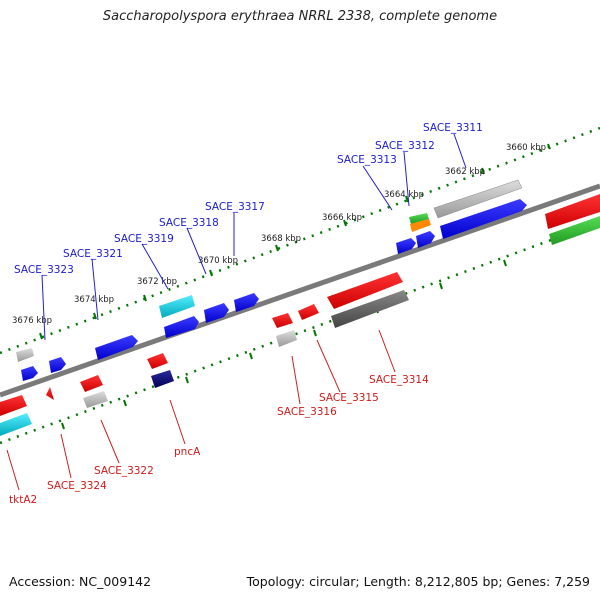 The height and width of the screenshot is (600, 600). Describe the element at coordinates (44, 270) in the screenshot. I see `gene-label-sace-3323: SACE_3323` at that location.